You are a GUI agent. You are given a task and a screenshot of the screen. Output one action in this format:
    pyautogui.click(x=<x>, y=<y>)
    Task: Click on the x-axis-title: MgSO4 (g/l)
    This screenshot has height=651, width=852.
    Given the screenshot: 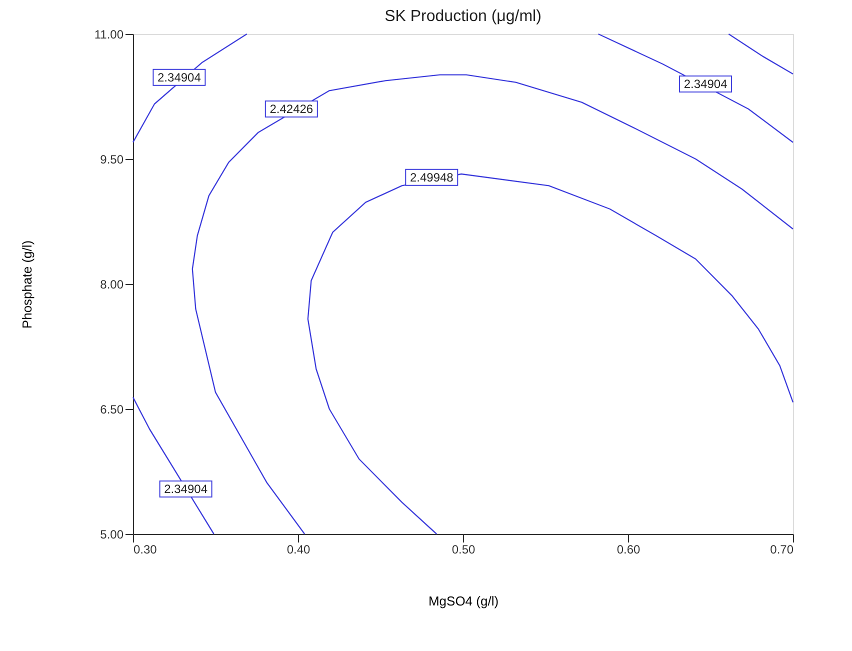 What is the action you would take?
    pyautogui.click(x=463, y=601)
    